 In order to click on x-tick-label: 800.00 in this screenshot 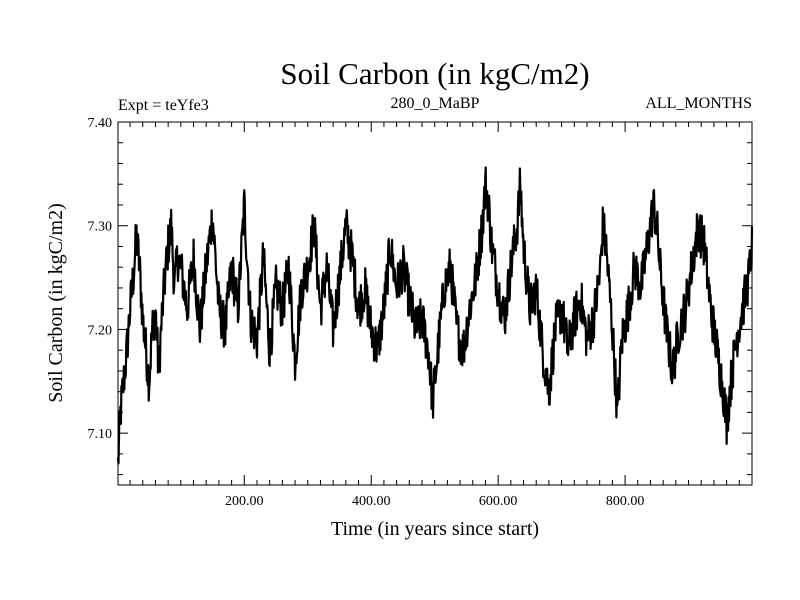, I will do `click(625, 501)`.